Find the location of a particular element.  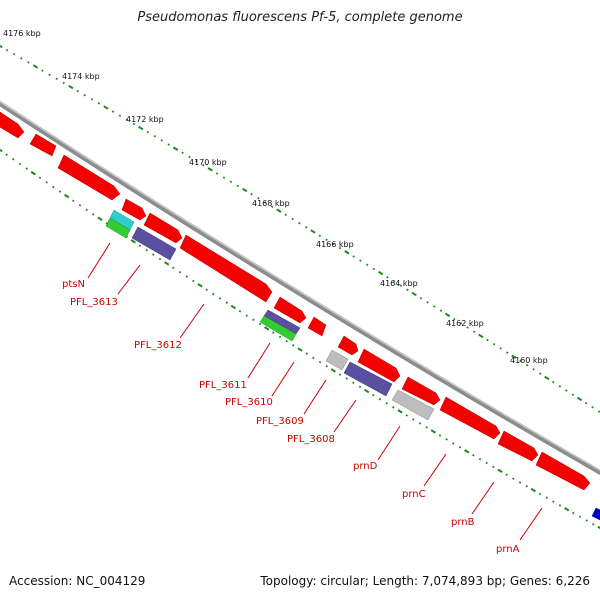

kbp-label-4174: 4174 kbp is located at coordinates (81, 76).